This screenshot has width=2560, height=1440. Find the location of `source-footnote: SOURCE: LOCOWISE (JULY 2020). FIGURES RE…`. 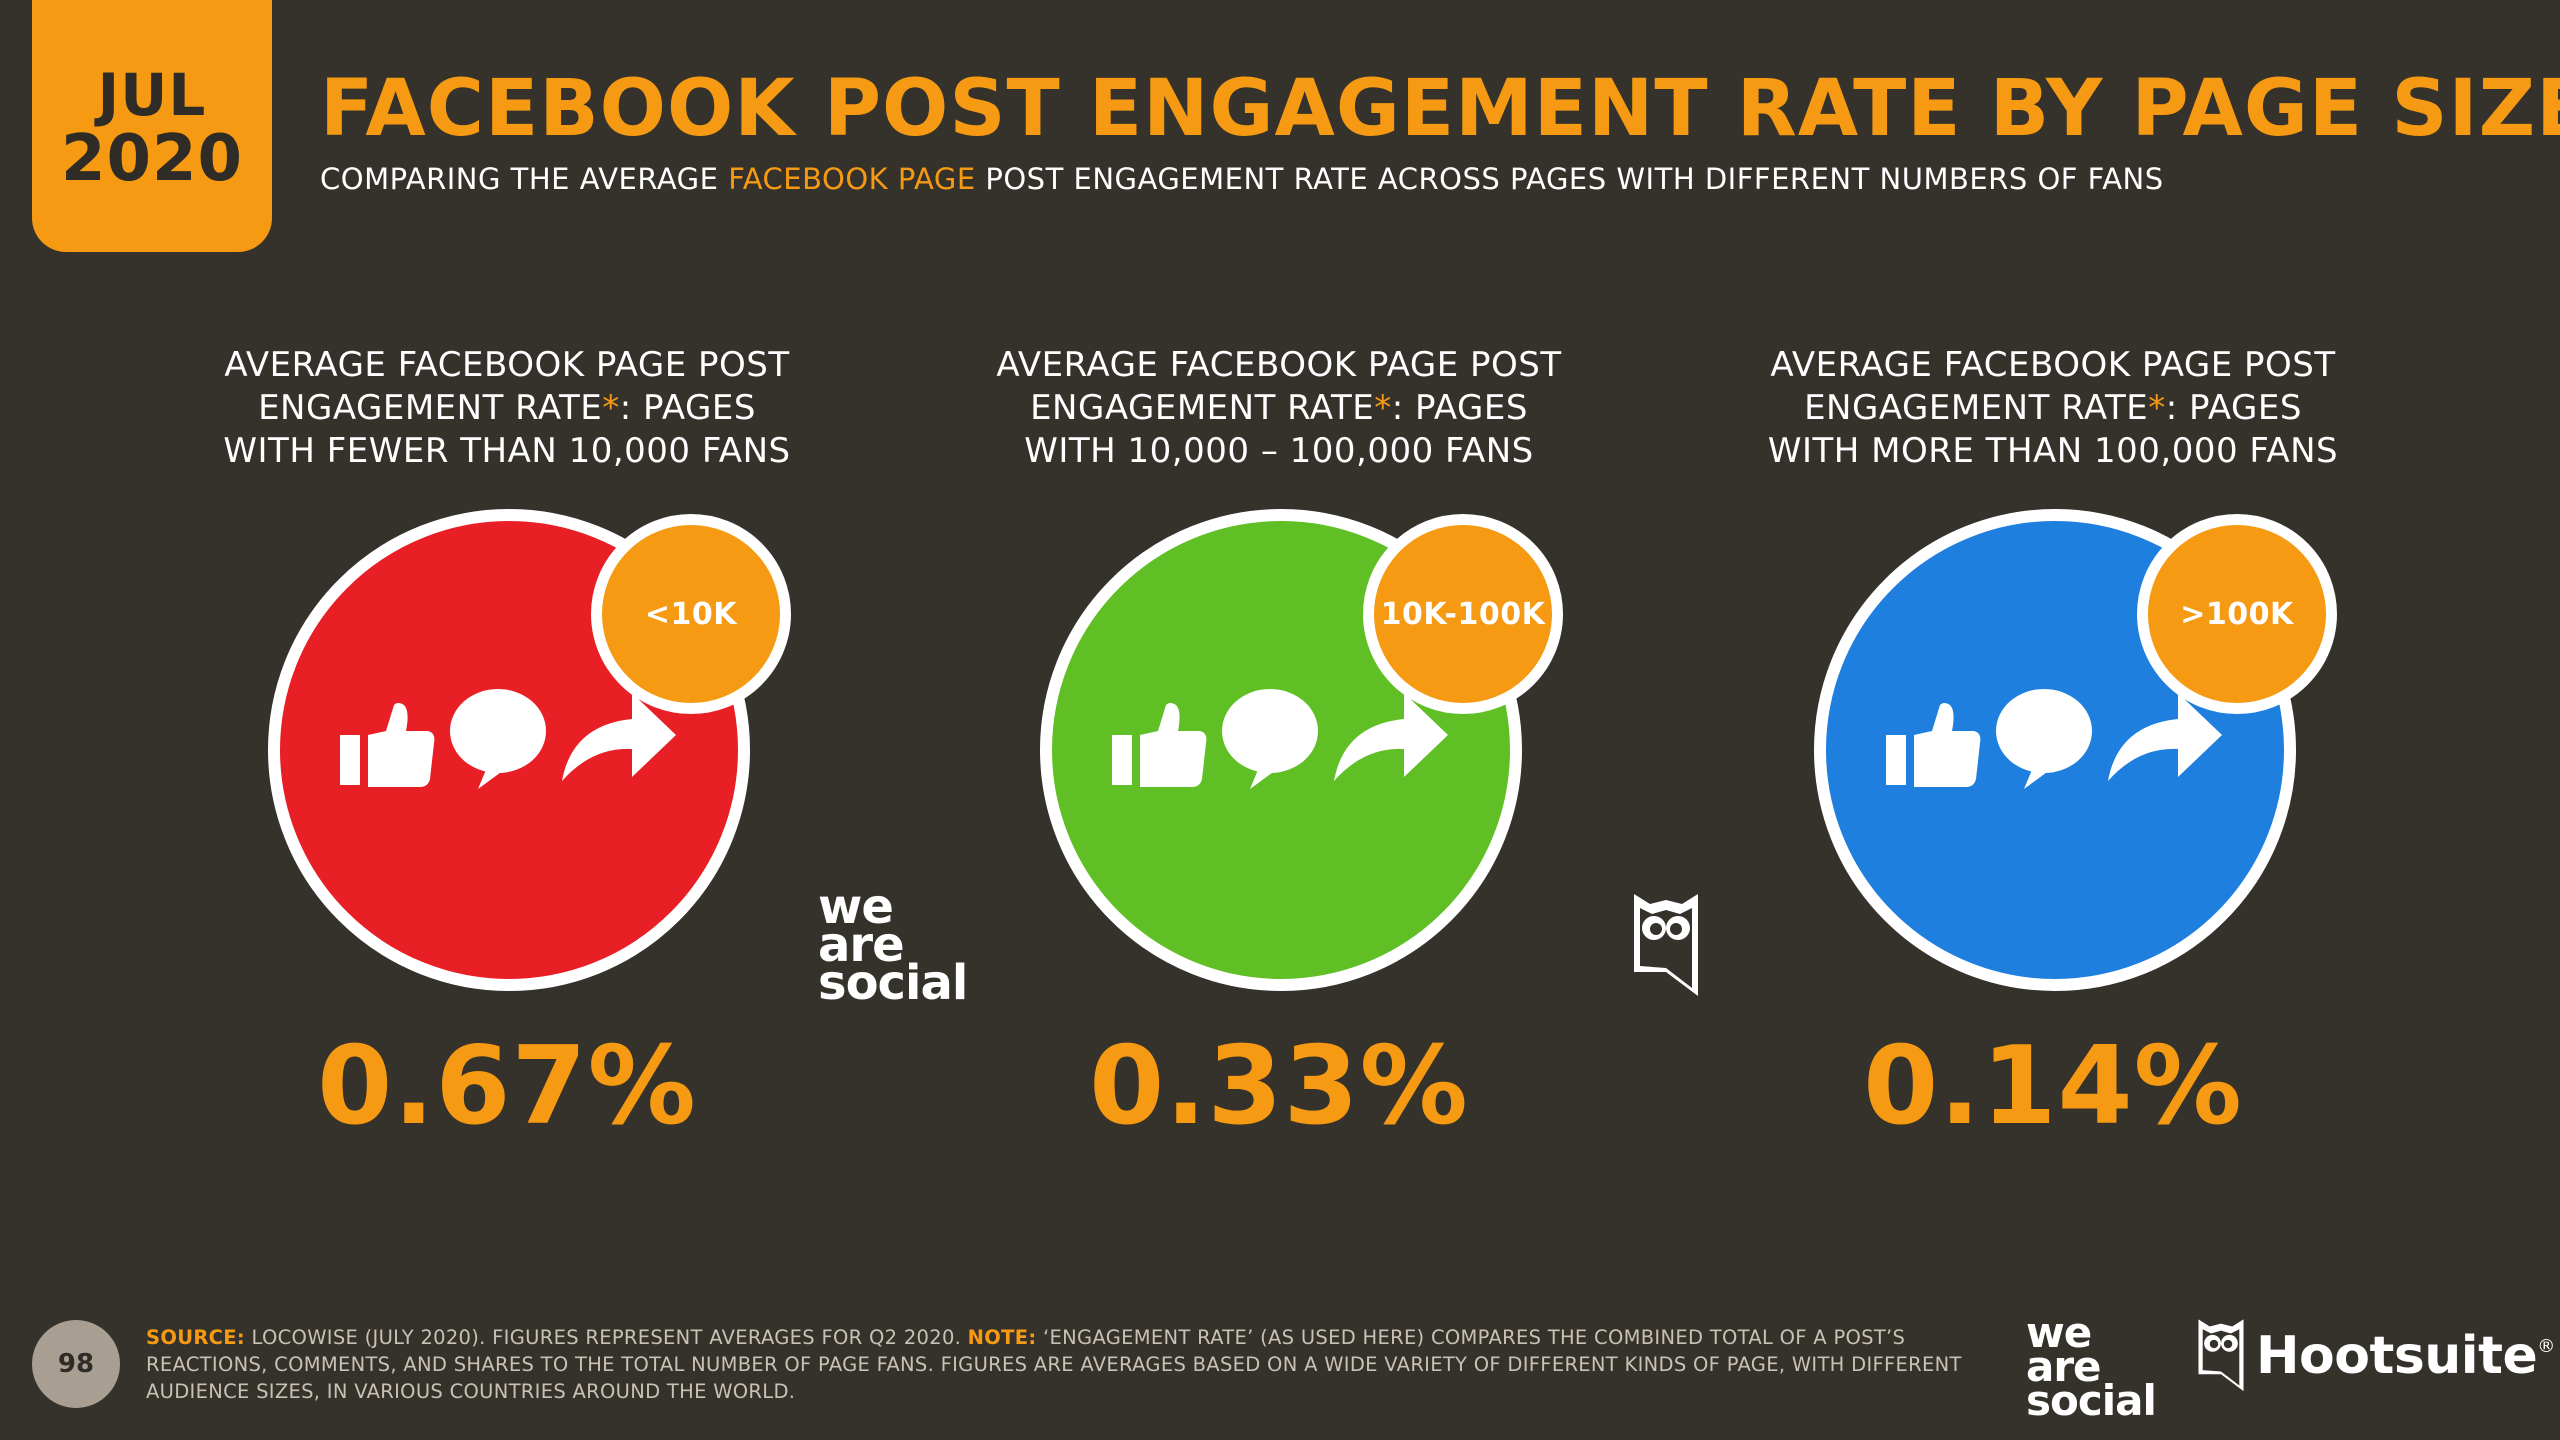

source-footnote: SOURCE: LOCOWISE (JULY 2020). FIGURES RE… is located at coordinates (1056, 1364).